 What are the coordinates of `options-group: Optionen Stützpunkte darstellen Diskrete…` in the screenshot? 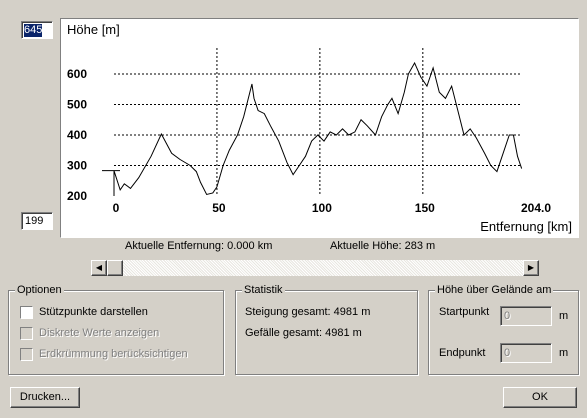 It's located at (116, 329).